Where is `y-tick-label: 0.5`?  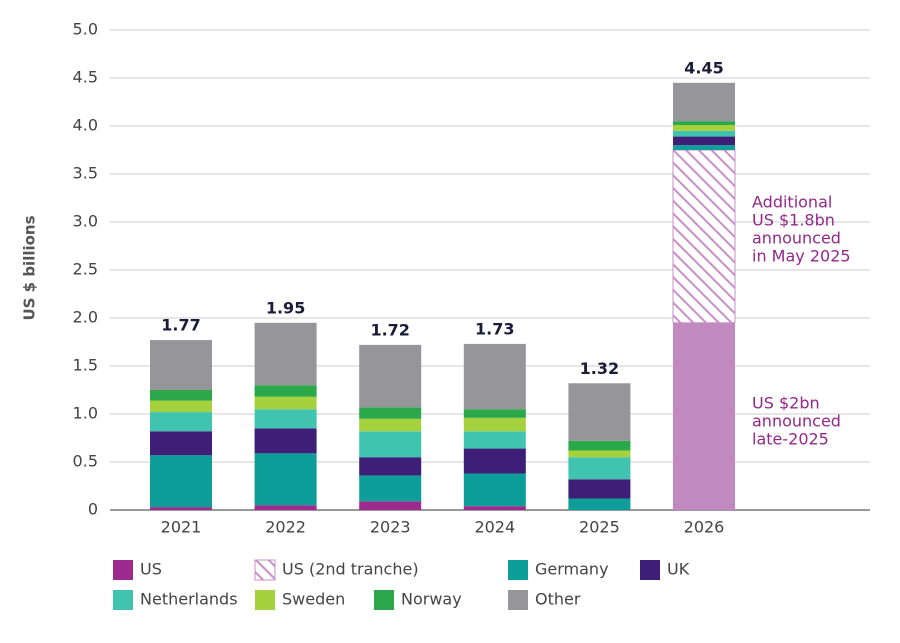
y-tick-label: 0.5 is located at coordinates (85, 461).